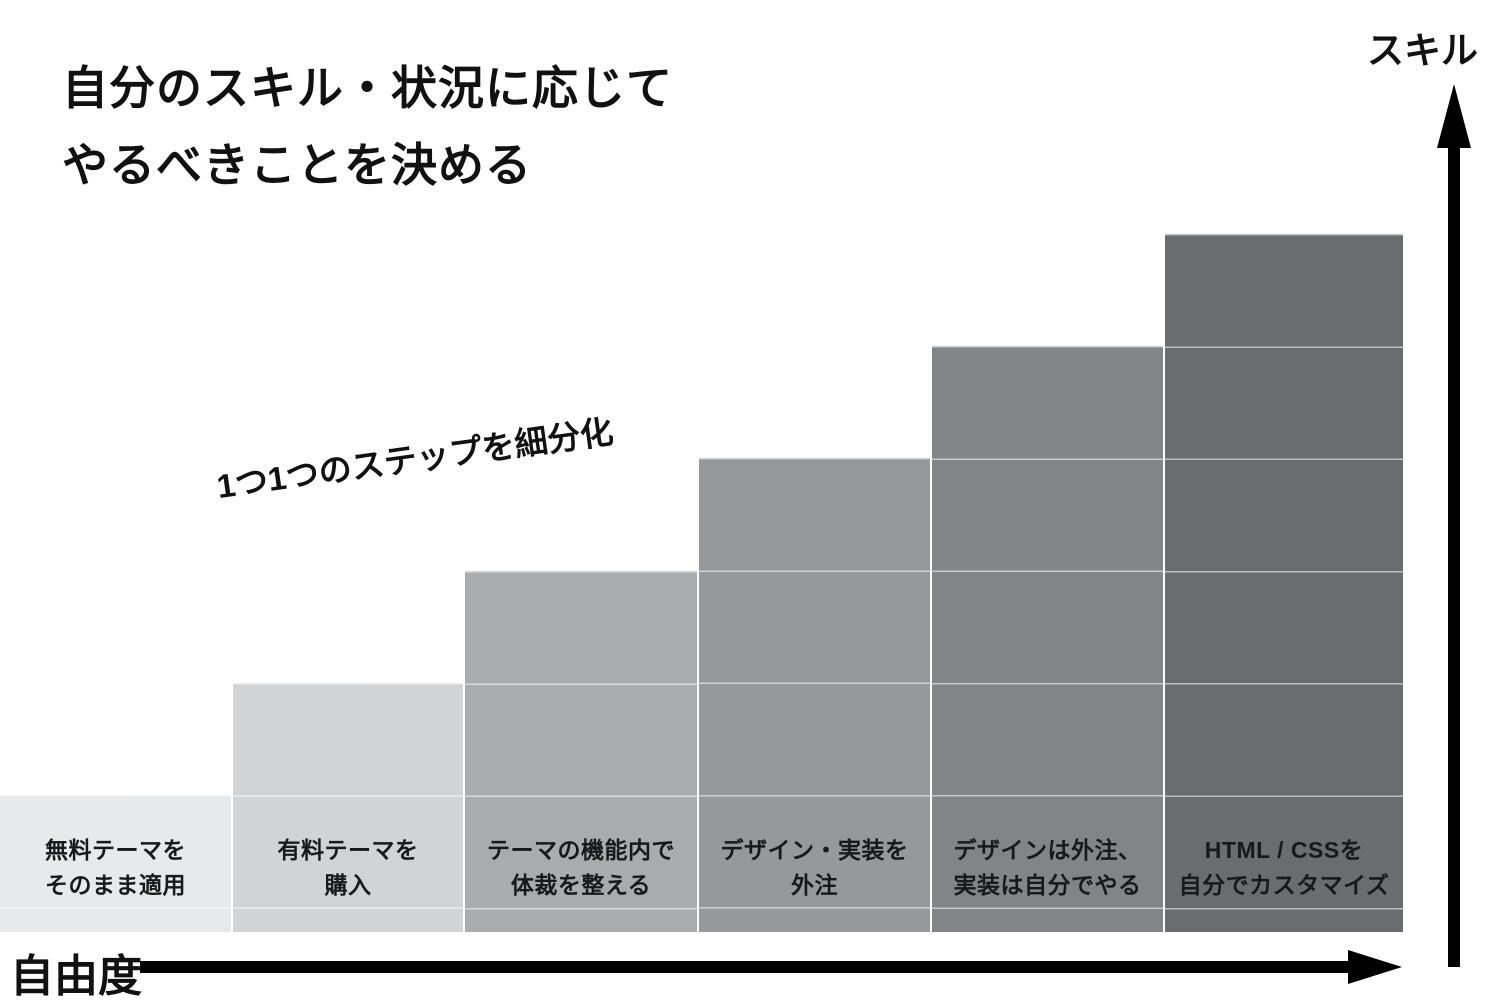  Describe the element at coordinates (367, 88) in the screenshot. I see `page-title-line1: 自分のスキル・状況に応じて` at that location.